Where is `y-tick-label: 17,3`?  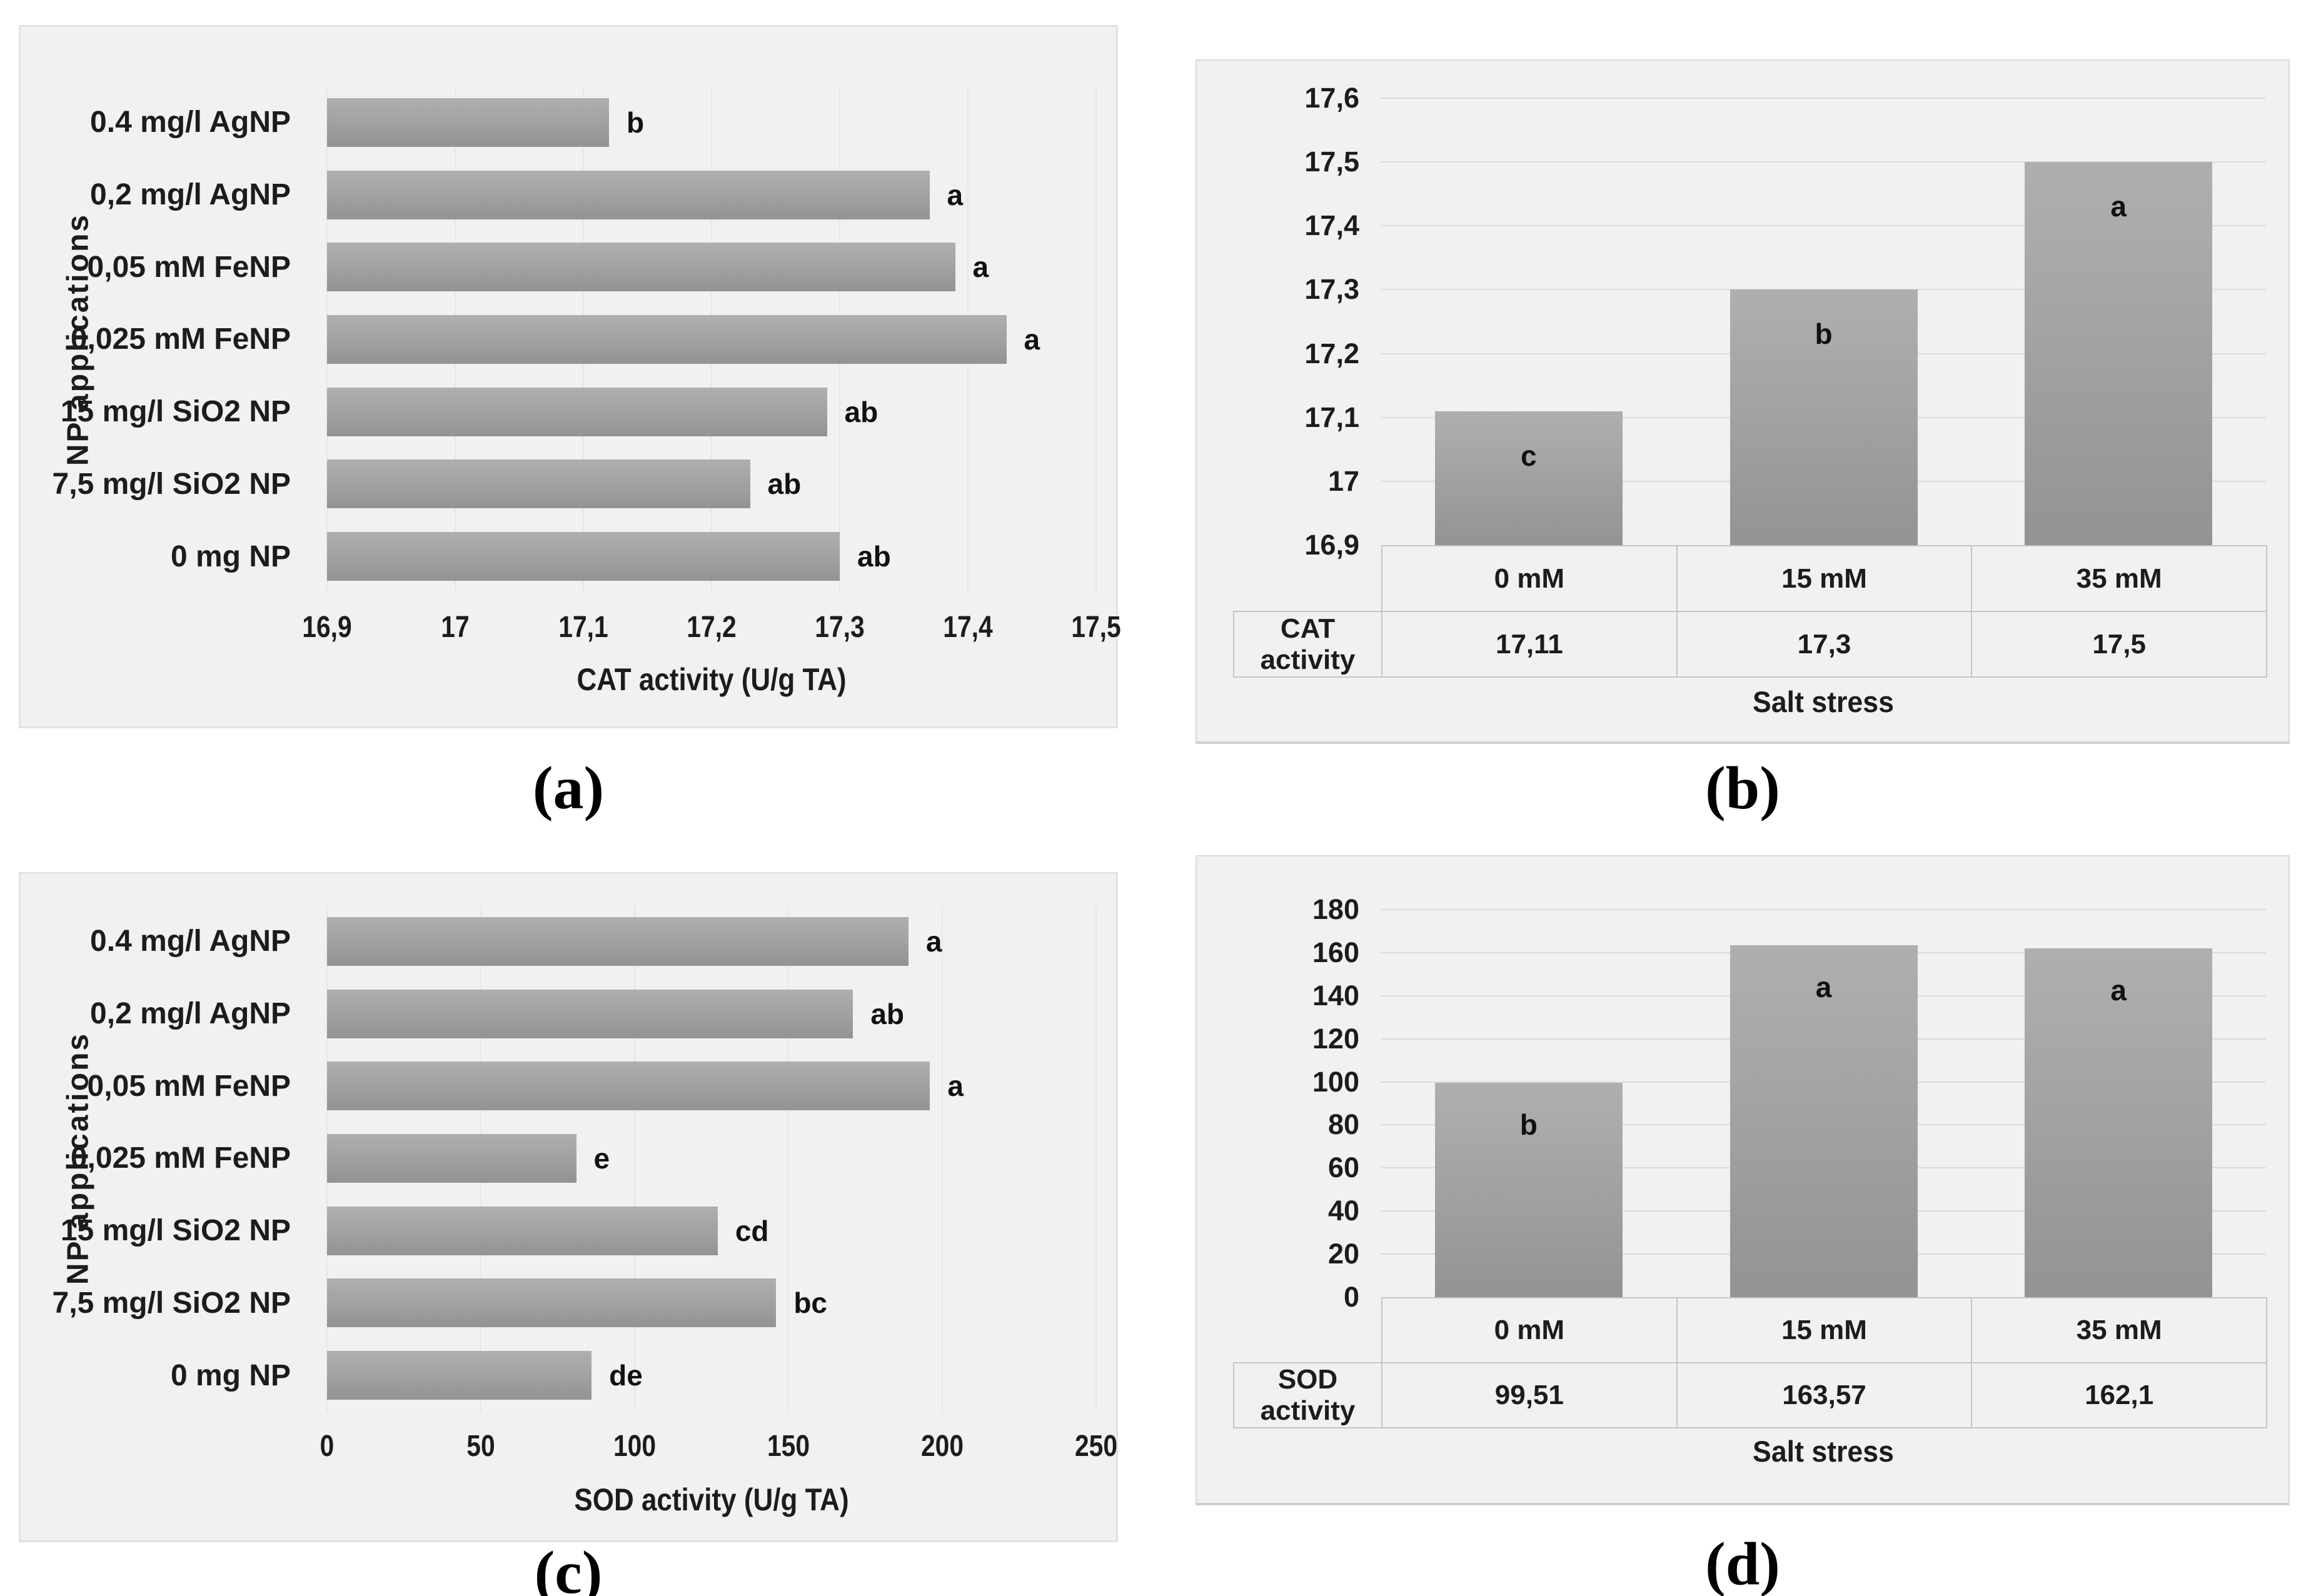 y-tick-label: 17,3 is located at coordinates (1331, 289).